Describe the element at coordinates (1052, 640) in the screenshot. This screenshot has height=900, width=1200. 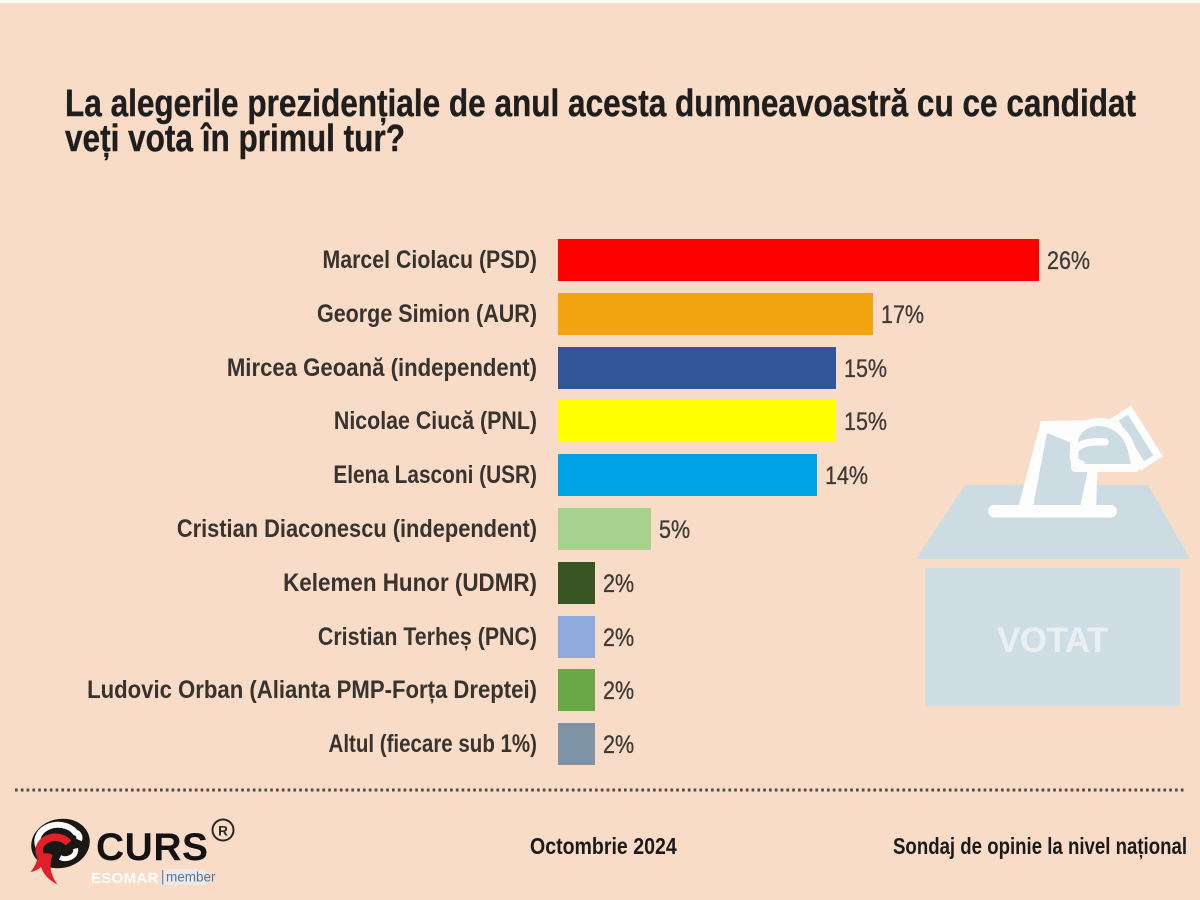
I see `svg-text: VOTAT` at that location.